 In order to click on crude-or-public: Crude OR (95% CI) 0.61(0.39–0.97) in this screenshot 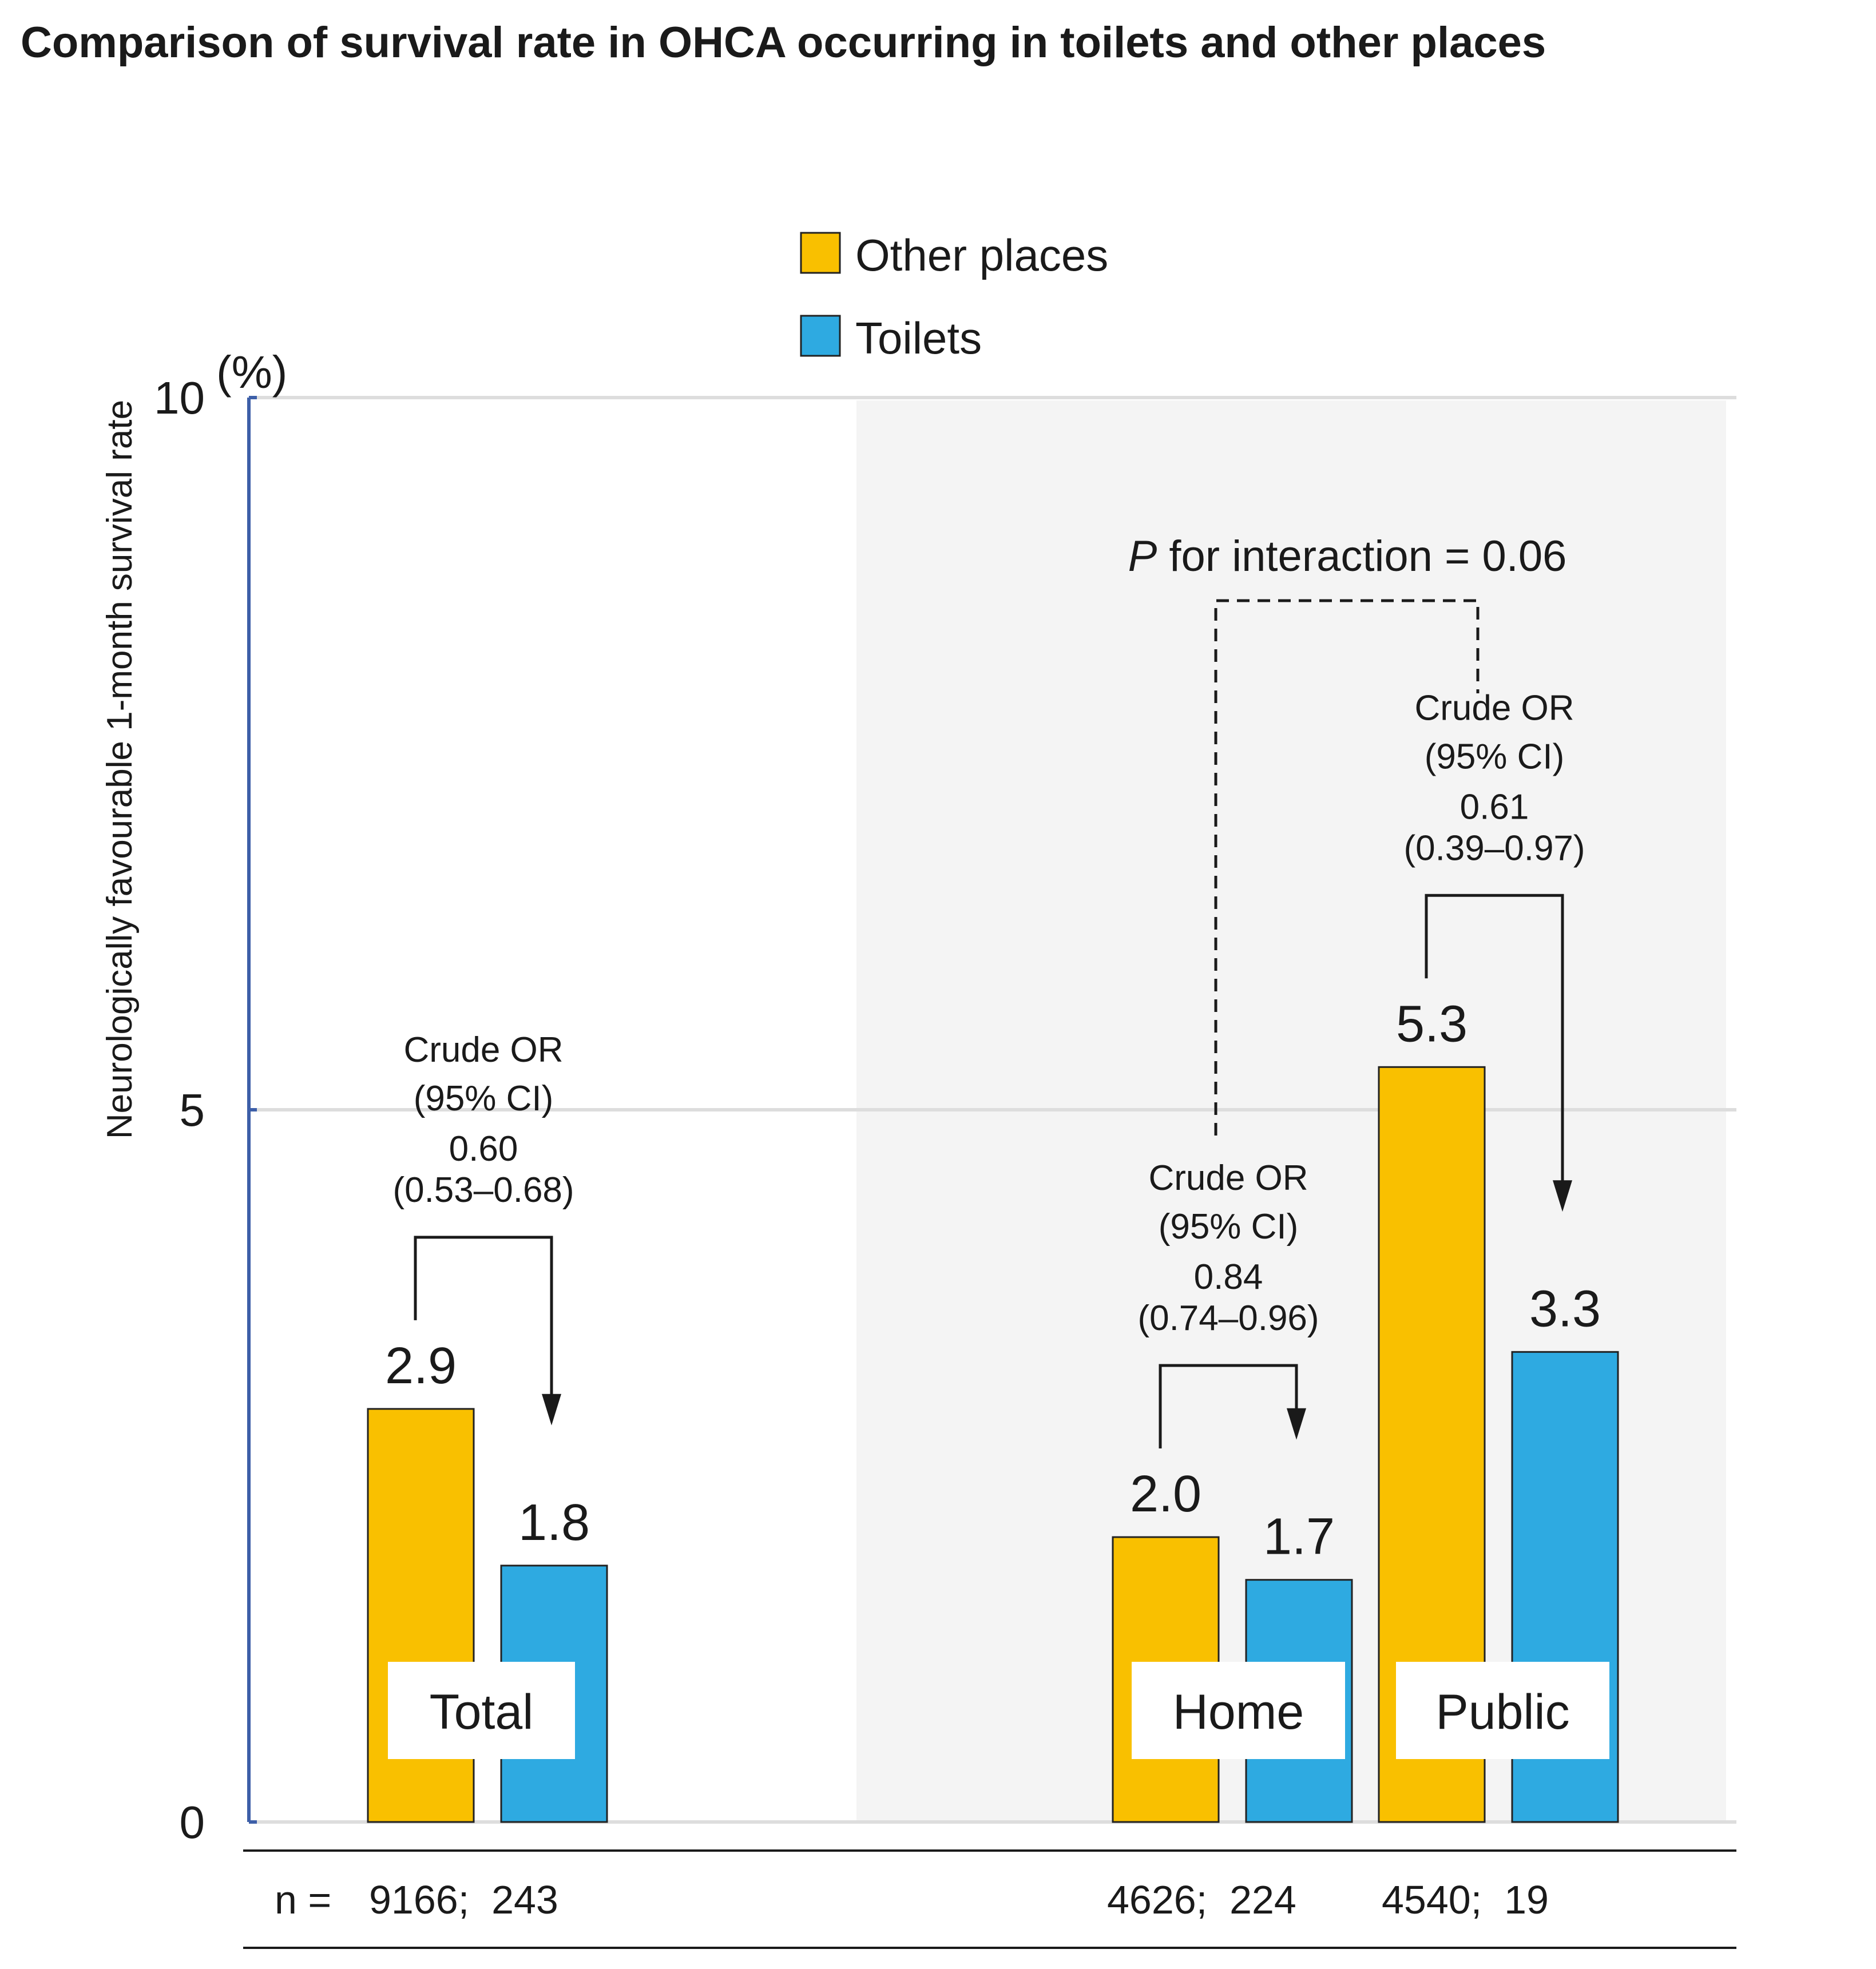, I will do `click(1494, 950)`.